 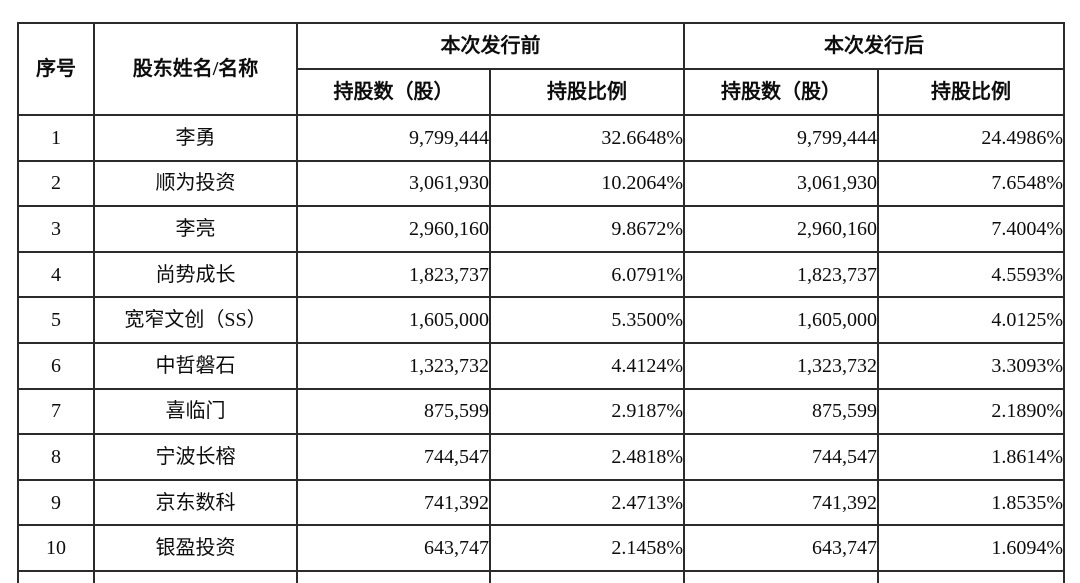 I want to click on shares-before: 1,823,737, so click(x=393, y=274).